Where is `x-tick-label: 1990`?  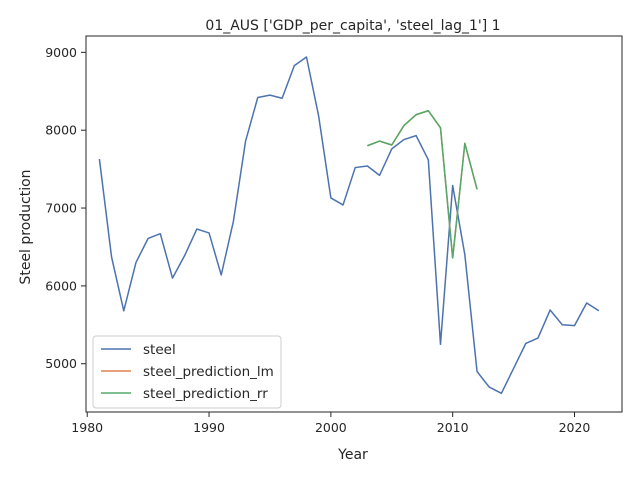 x-tick-label: 1990 is located at coordinates (209, 427).